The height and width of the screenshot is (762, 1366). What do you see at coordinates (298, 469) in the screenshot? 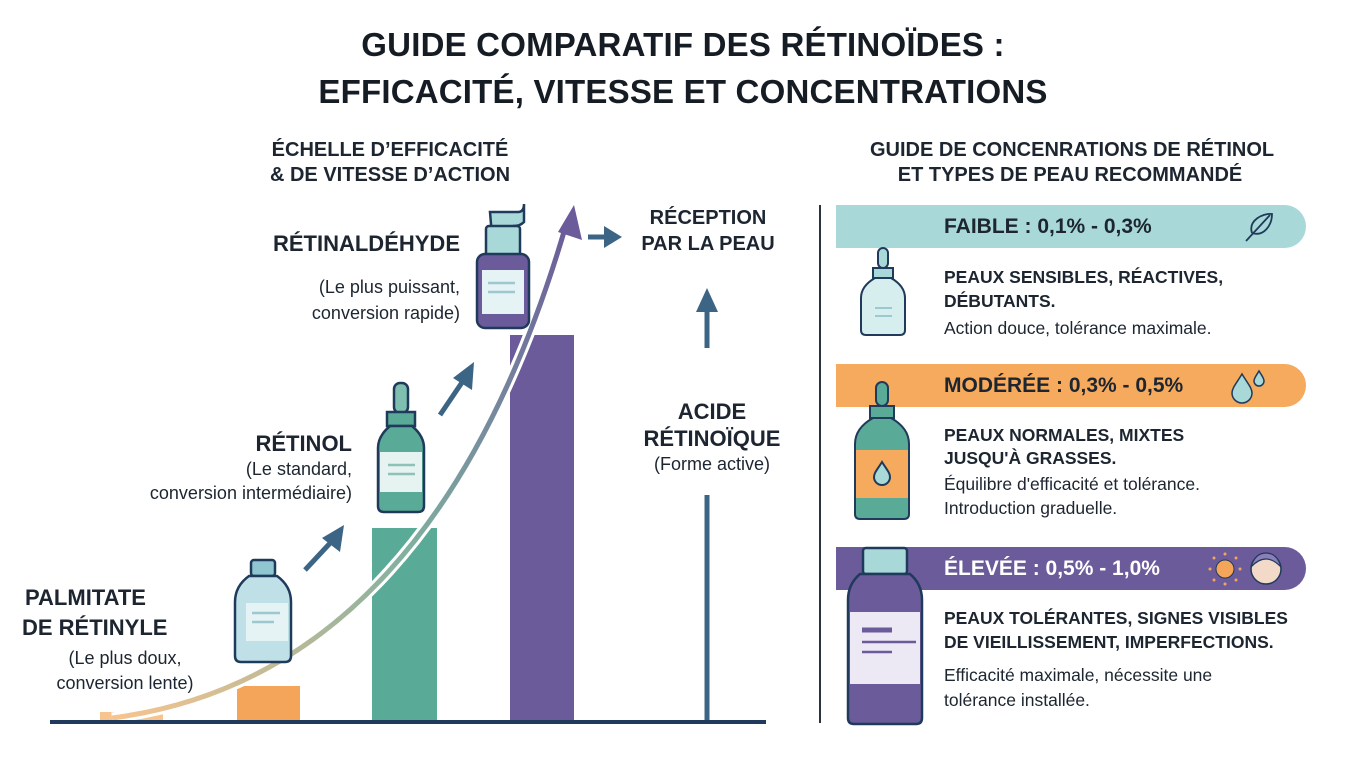
I see `retinol-desc-line1: (Le standard,` at bounding box center [298, 469].